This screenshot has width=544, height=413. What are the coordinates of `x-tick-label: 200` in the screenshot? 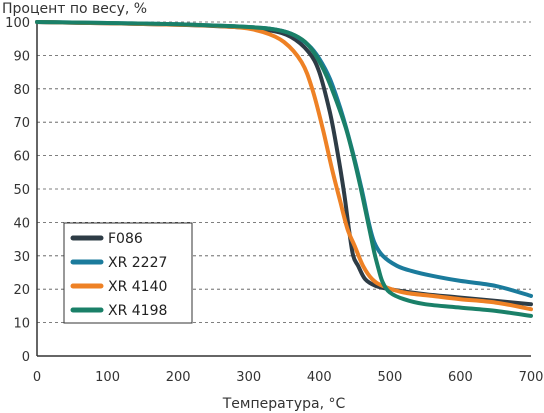 It's located at (178, 377).